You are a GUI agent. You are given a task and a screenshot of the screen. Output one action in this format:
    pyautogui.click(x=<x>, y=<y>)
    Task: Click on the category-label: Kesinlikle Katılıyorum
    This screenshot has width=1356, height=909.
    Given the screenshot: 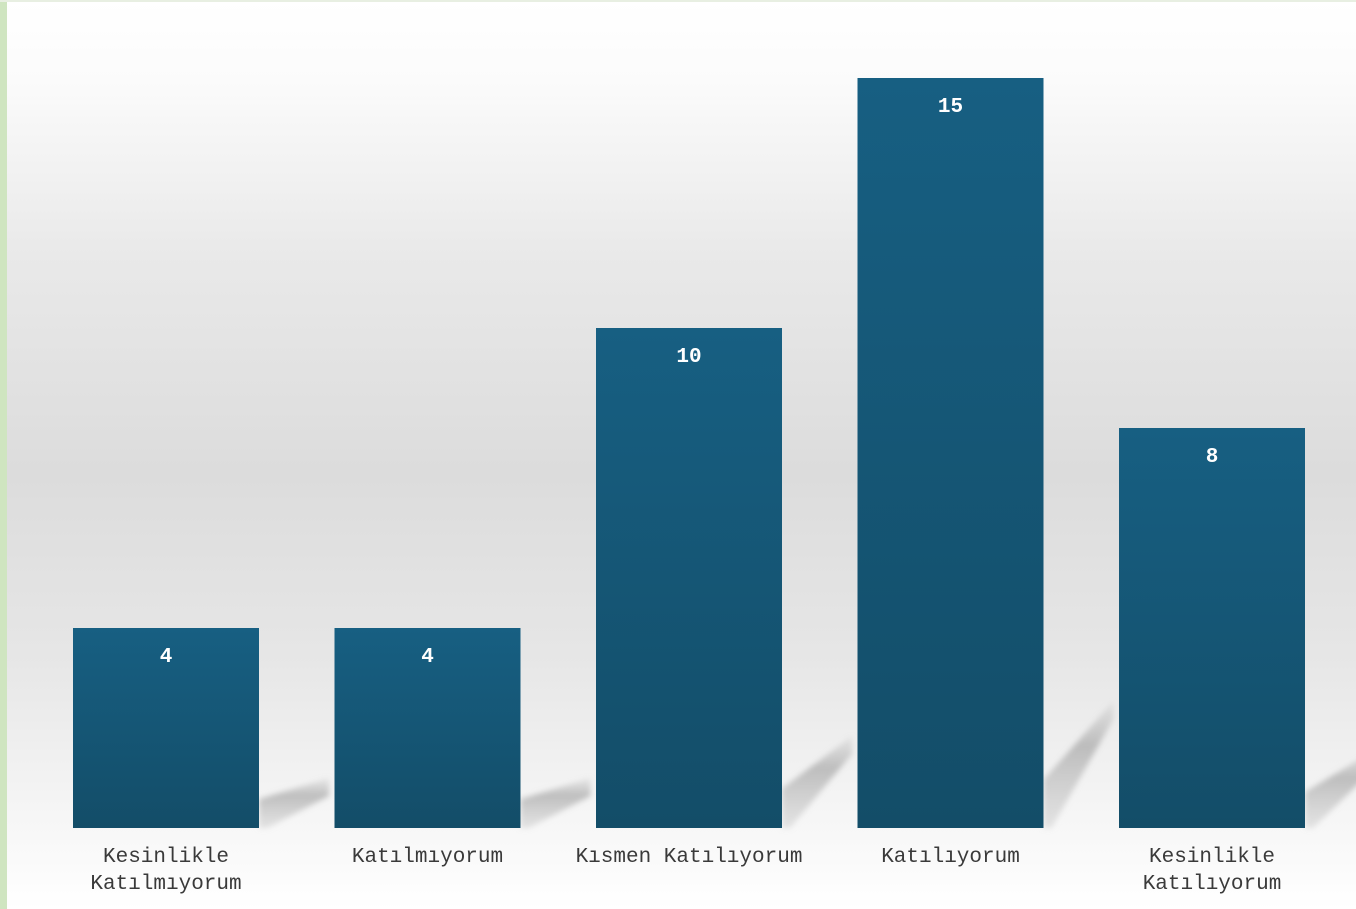 What is the action you would take?
    pyautogui.click(x=1212, y=871)
    